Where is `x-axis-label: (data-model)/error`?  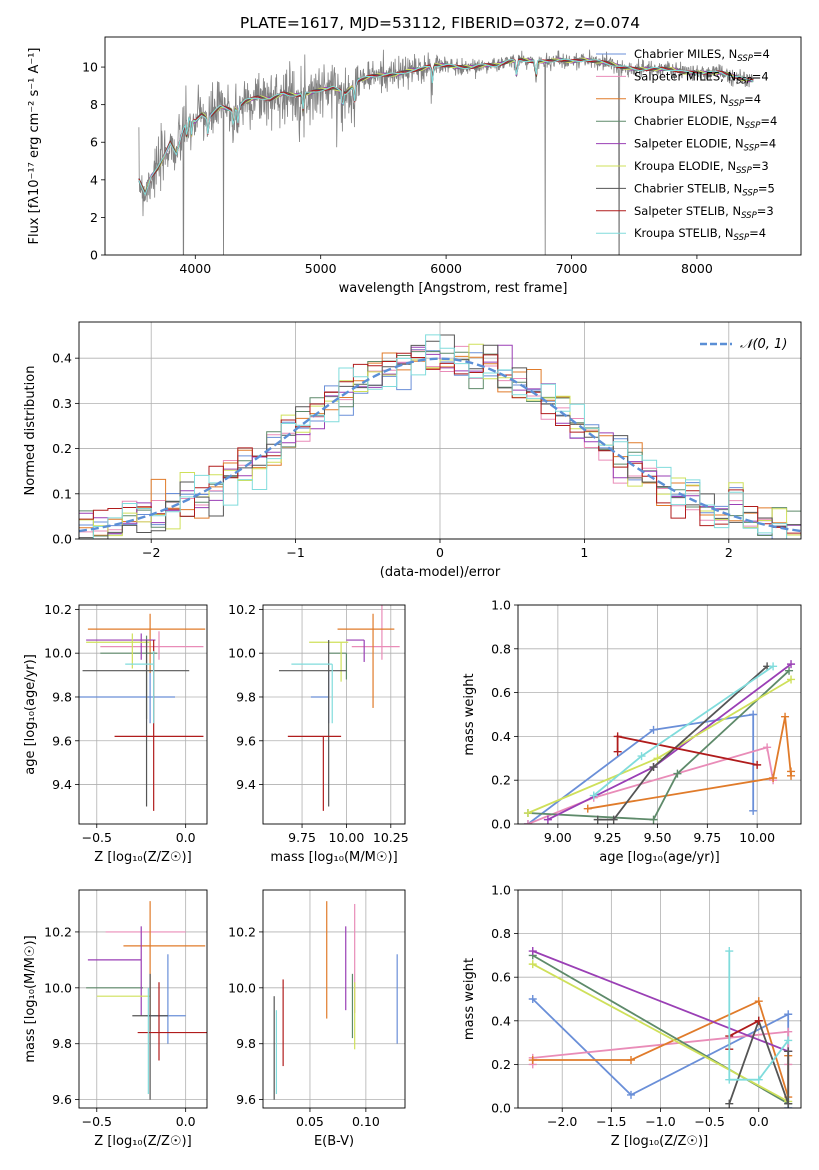
x-axis-label: (data-model)/error is located at coordinates (440, 572).